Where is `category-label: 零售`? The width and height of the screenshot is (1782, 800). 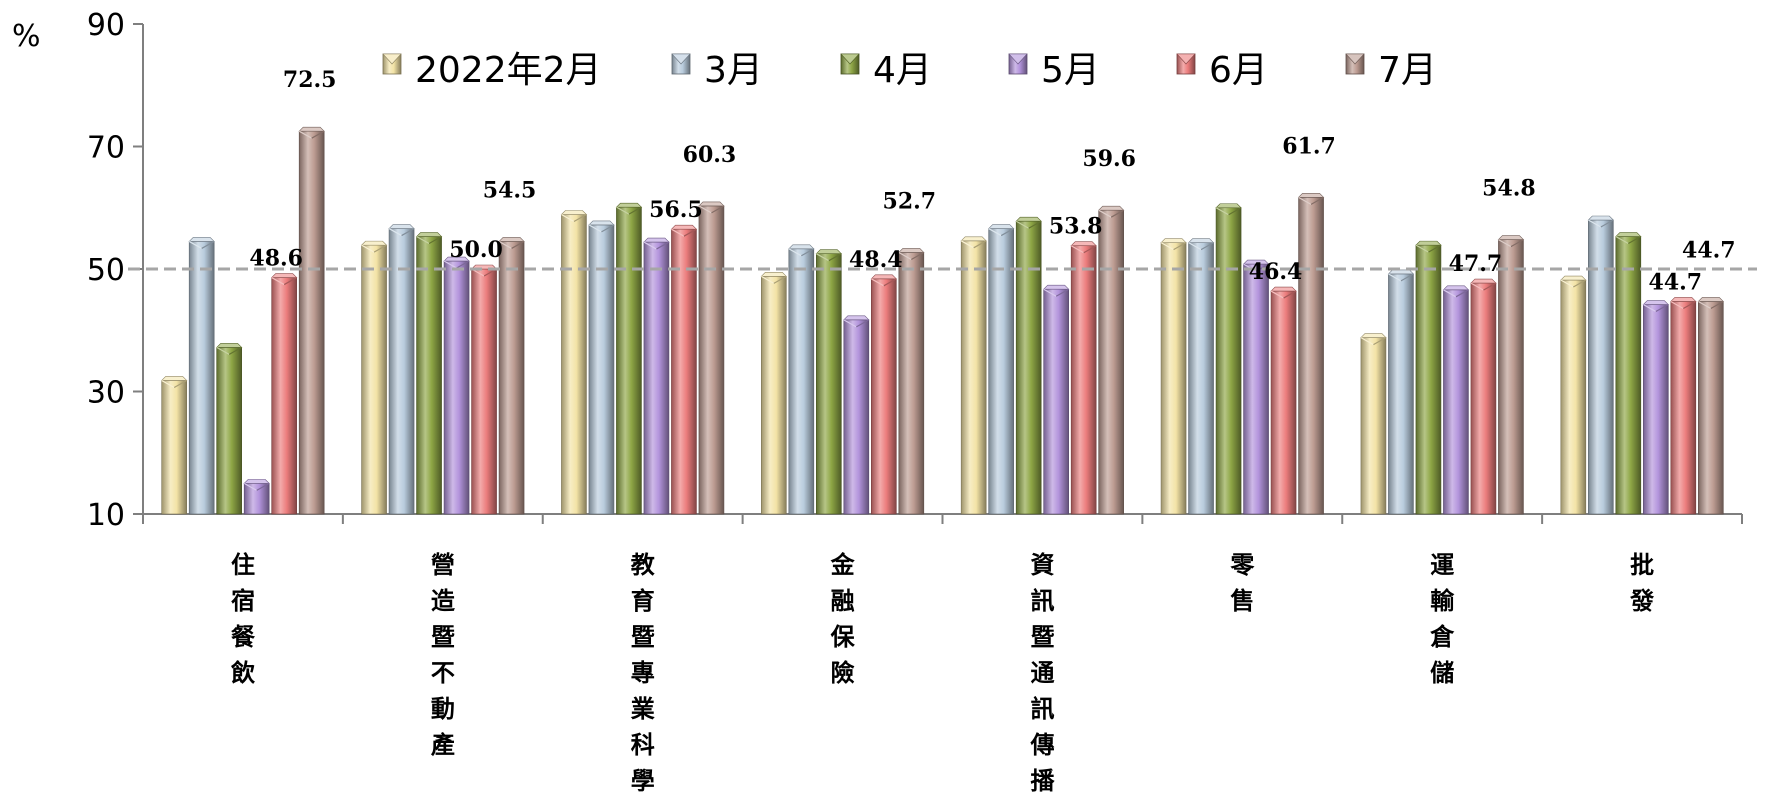
category-label: 零售 is located at coordinates (1242, 583).